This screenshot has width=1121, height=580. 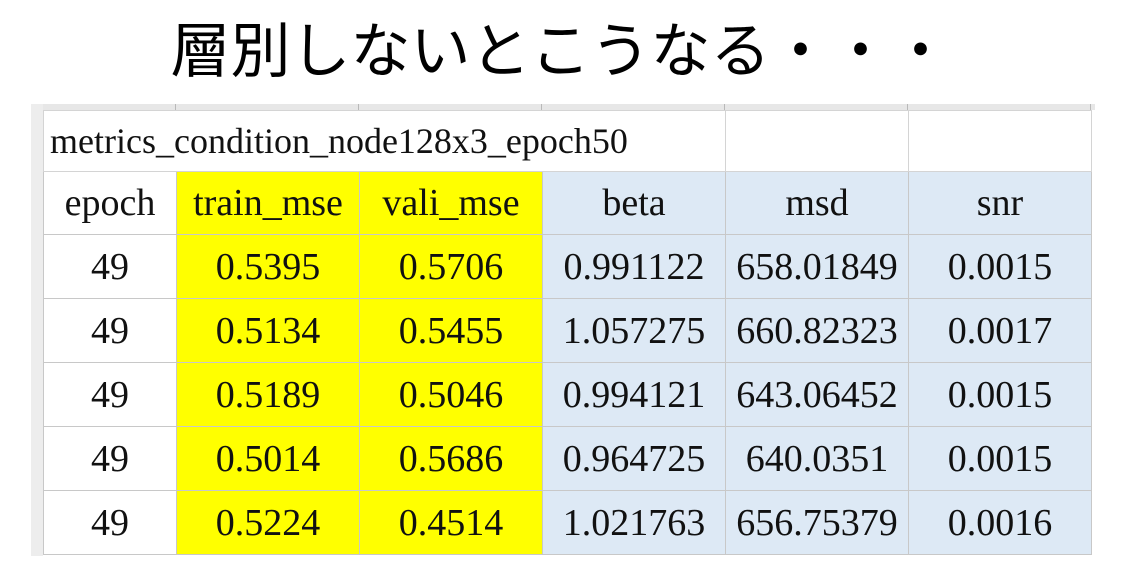 I want to click on caption-row: metrics_condition_node128x3_epoch50, so click(x=567, y=141).